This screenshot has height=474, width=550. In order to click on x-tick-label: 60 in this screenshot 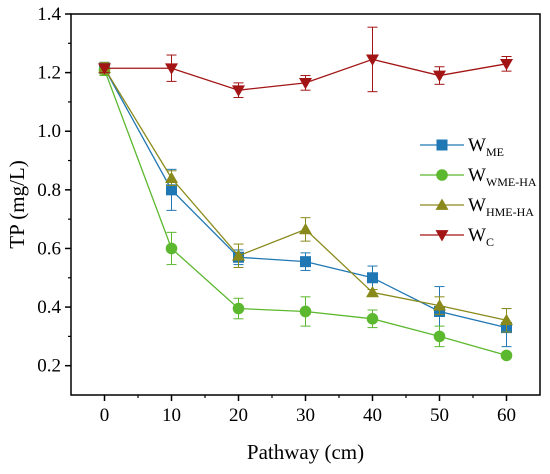, I will do `click(506, 415)`.